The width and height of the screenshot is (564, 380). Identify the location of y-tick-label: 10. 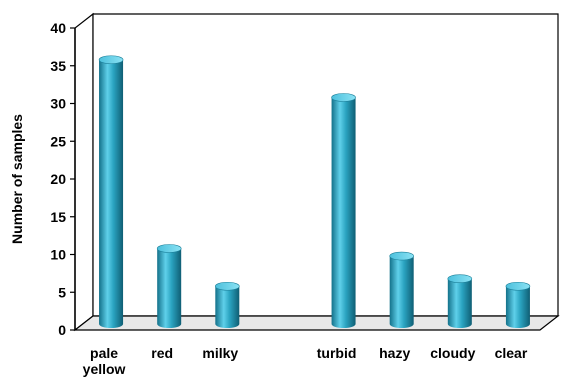
(58, 255).